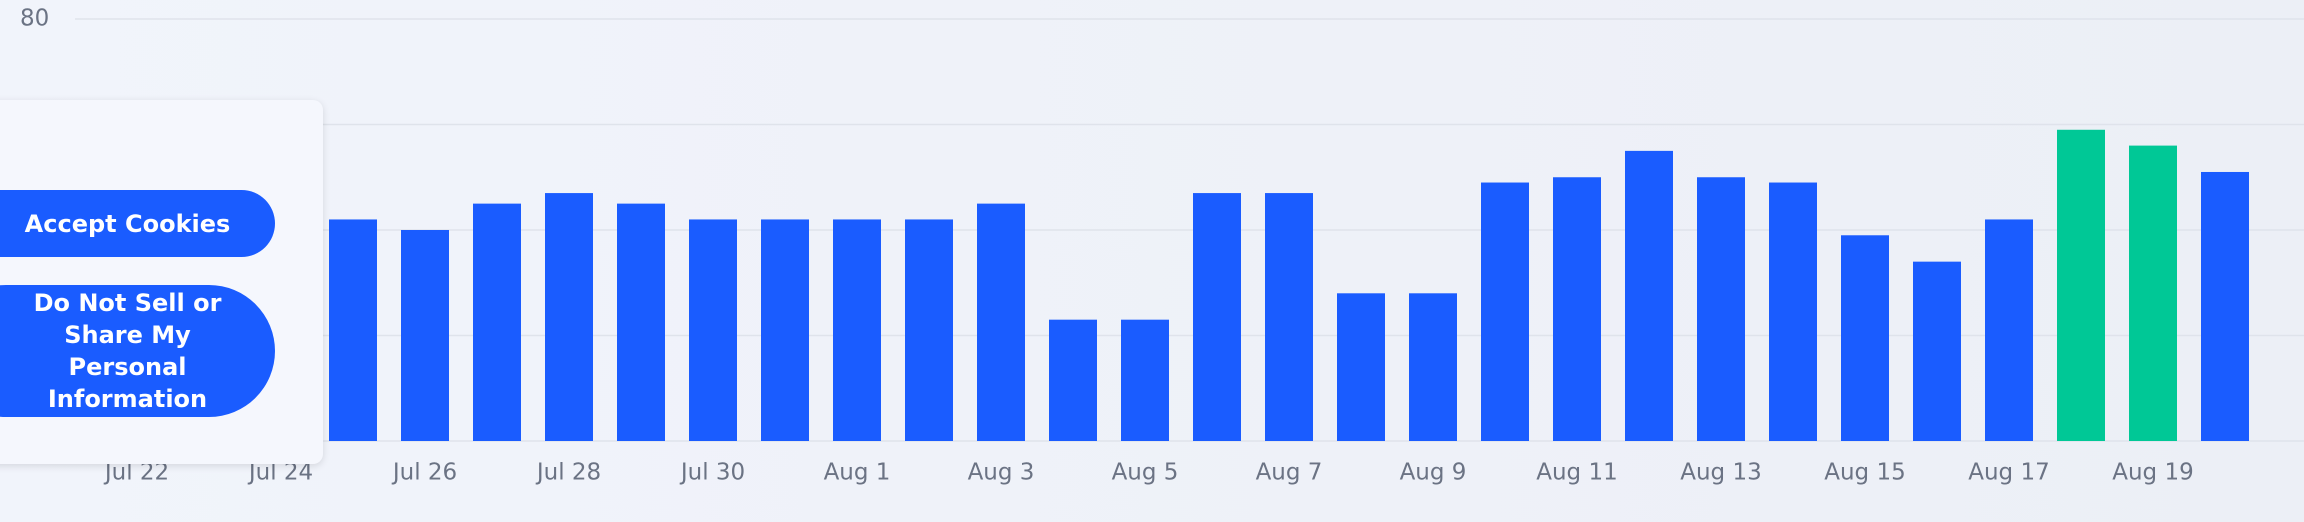 The width and height of the screenshot is (2304, 522). Describe the element at coordinates (857, 473) in the screenshot. I see `x-tick-label: Aug 1` at that location.